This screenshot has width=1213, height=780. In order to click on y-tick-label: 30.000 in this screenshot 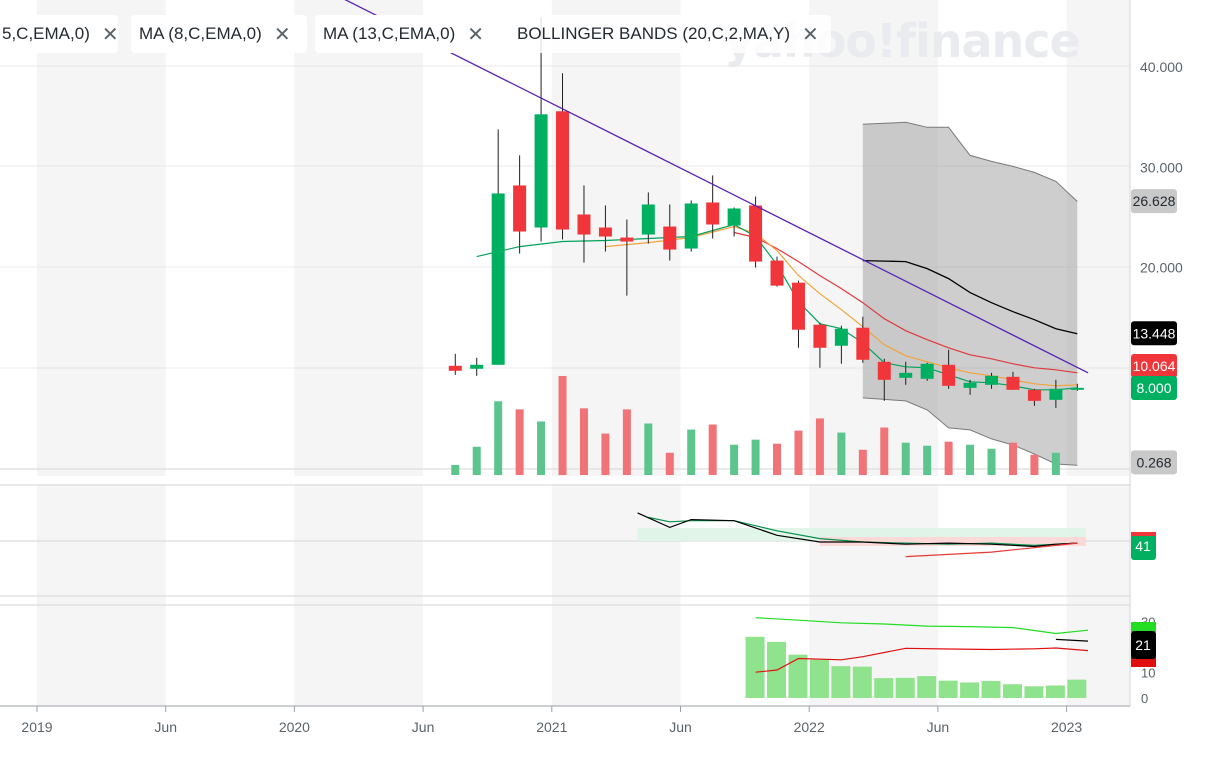, I will do `click(1161, 167)`.